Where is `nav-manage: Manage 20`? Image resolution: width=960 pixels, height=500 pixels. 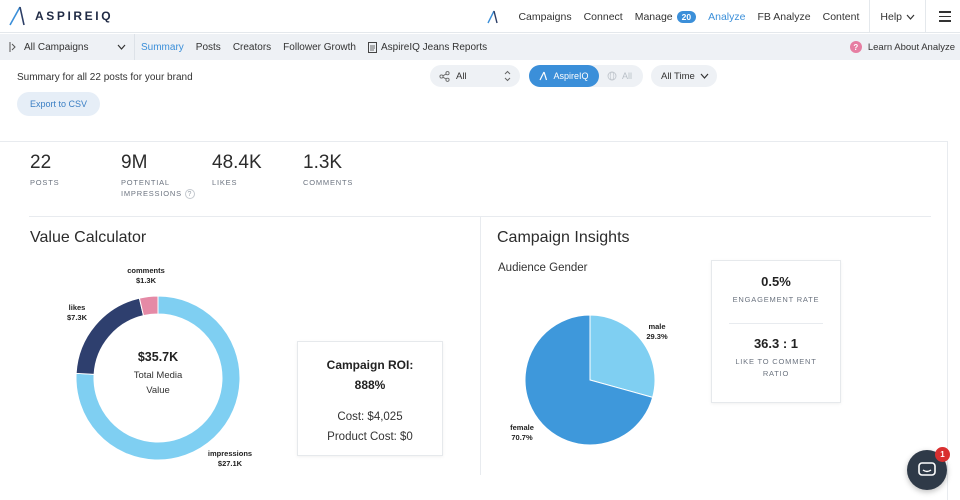 nav-manage: Manage 20 is located at coordinates (665, 16).